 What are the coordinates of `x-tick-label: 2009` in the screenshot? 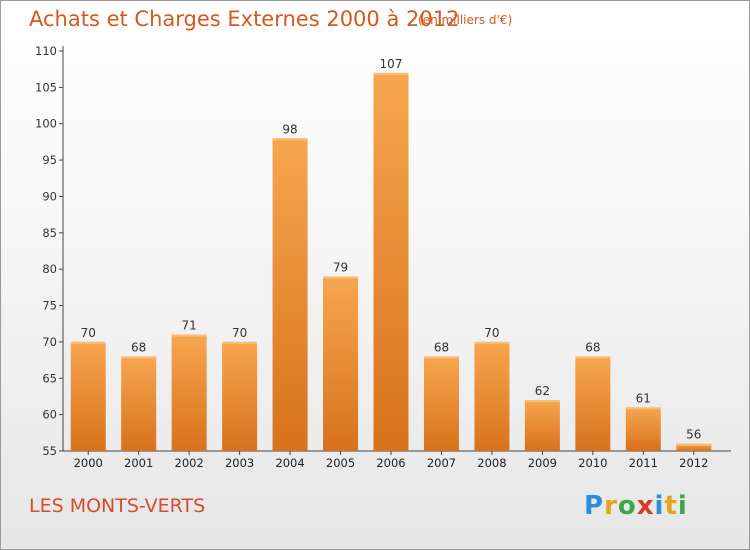 It's located at (542, 463).